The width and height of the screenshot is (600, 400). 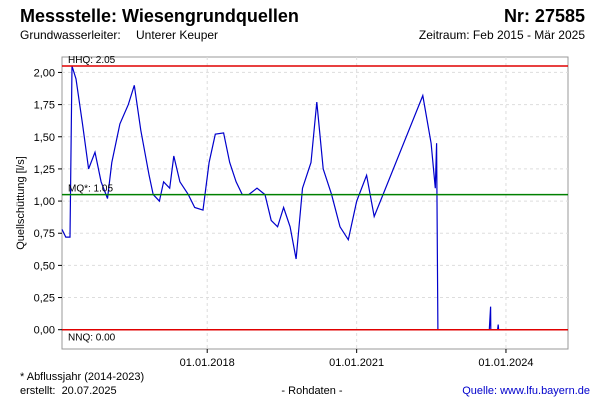 I want to click on y-tick-label: 0,25, so click(x=44, y=299).